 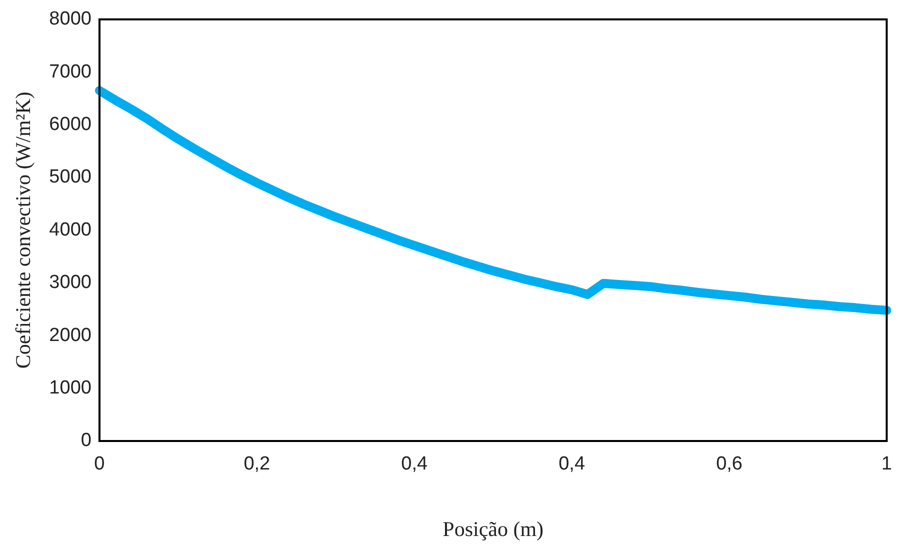 I want to click on y-tick-label: 4000, so click(x=70, y=229).